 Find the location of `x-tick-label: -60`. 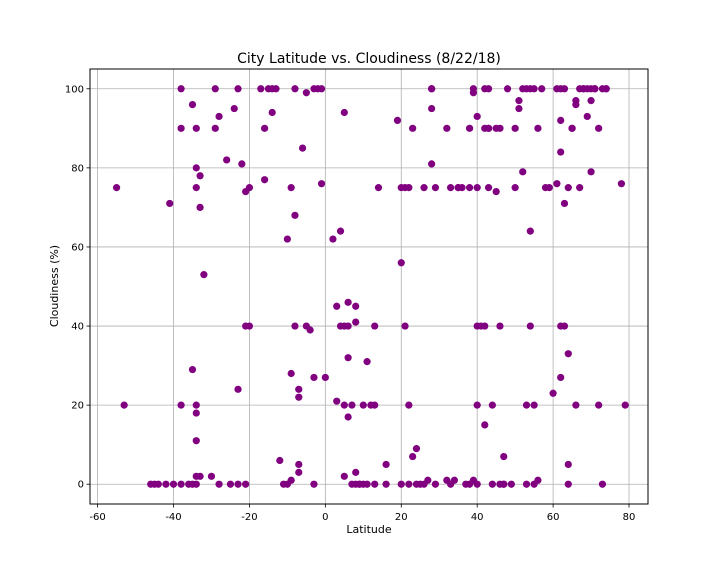

x-tick-label: -60 is located at coordinates (97, 517).